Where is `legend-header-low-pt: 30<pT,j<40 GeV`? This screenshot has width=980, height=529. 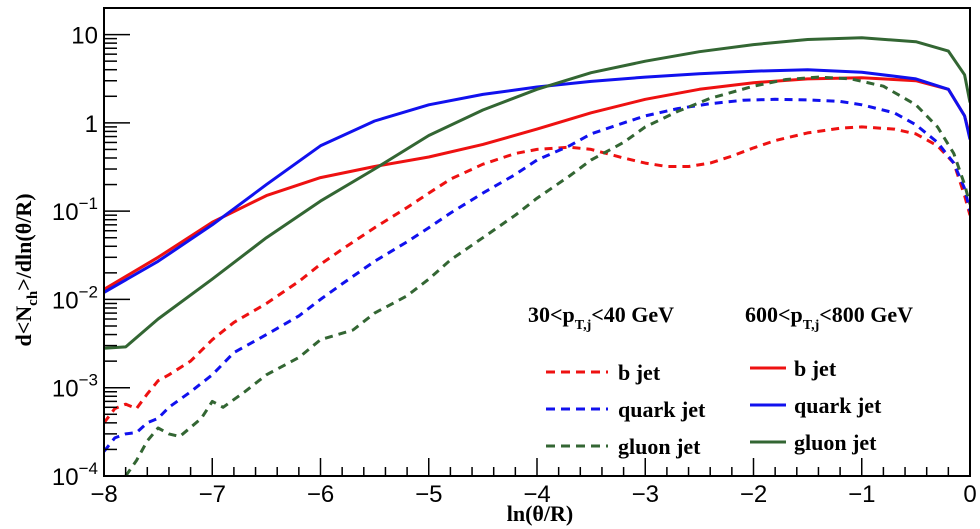 legend-header-low-pt: 30<pT,j<40 GeV is located at coordinates (601, 317).